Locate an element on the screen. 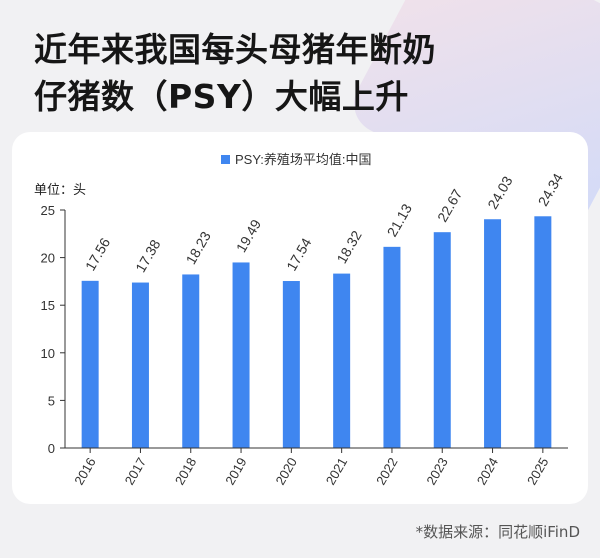  data-source-note: *数据来源：同花顺iFinD is located at coordinates (497, 532).